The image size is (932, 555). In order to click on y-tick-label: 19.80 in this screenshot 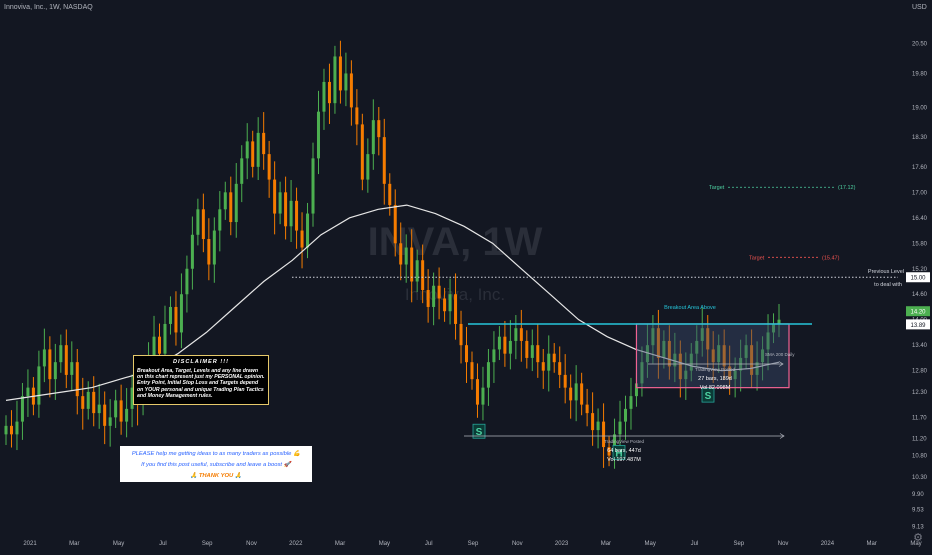, I will do `click(920, 74)`.